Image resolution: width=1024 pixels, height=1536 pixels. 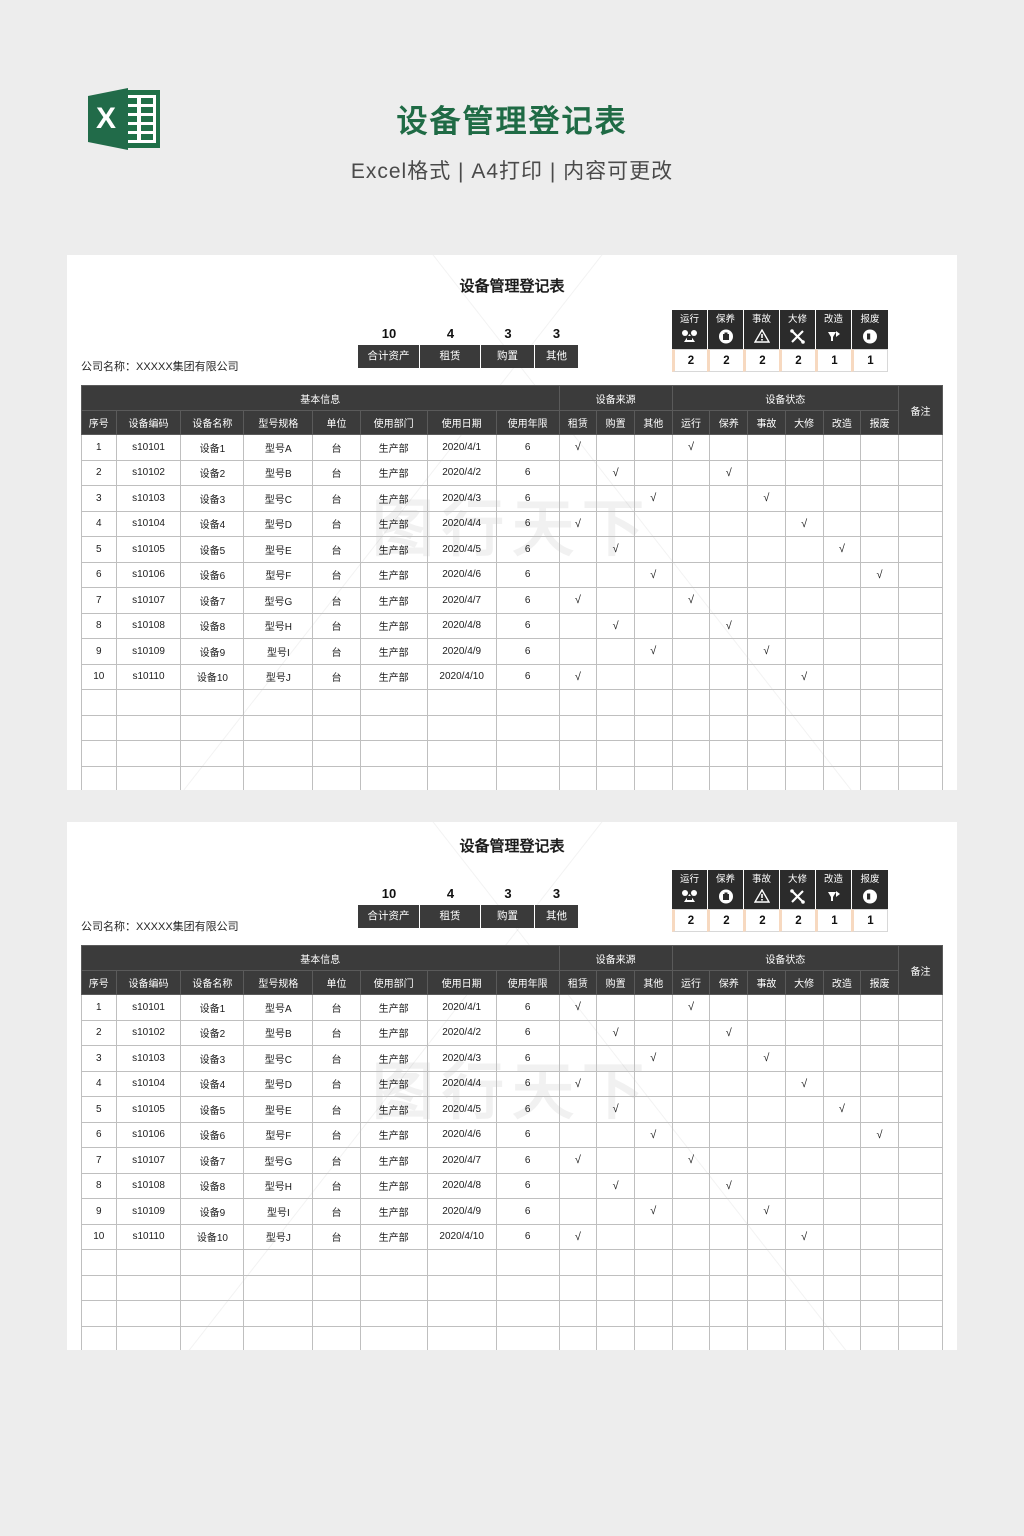 What do you see at coordinates (278, 1032) in the screenshot?
I see `cell-model: 型号B` at bounding box center [278, 1032].